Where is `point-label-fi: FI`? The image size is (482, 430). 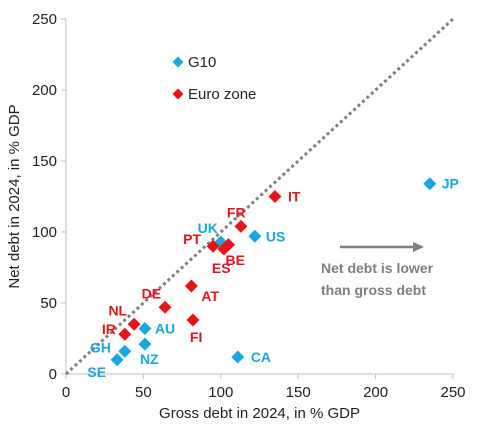 point-label-fi: FI is located at coordinates (196, 337).